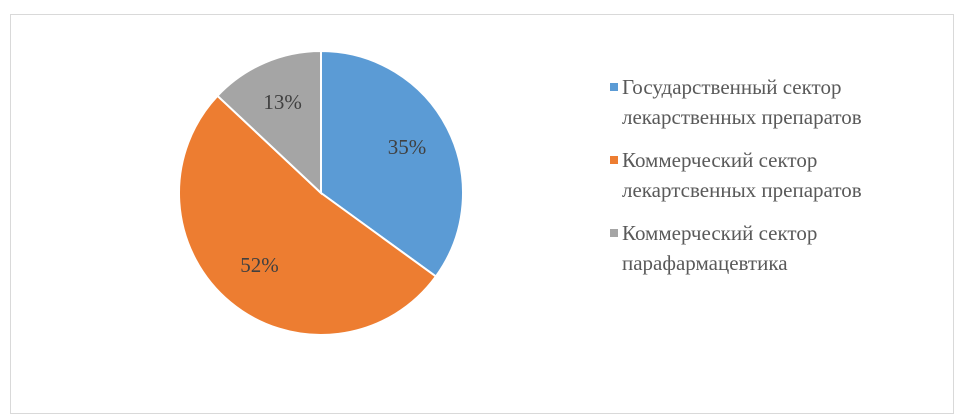  Describe the element at coordinates (282, 102) in the screenshot. I see `data-label: 13%` at that location.